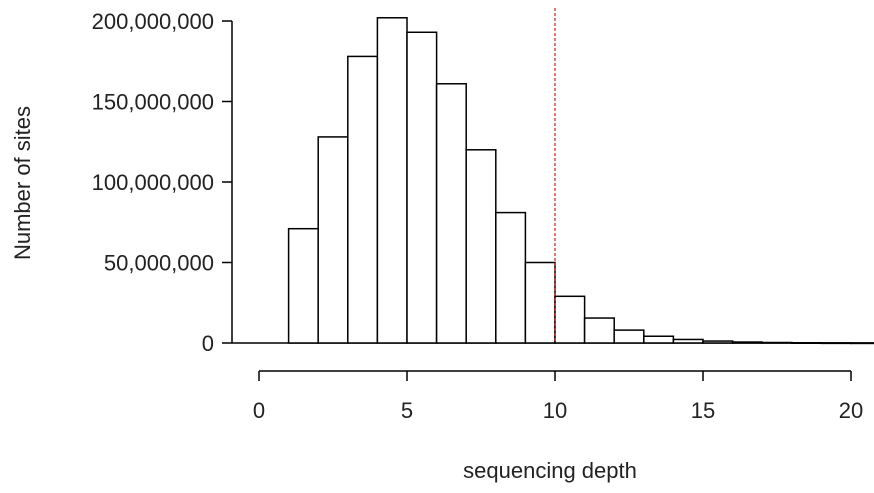 This screenshot has width=874, height=493. I want to click on x-axis: 0 5 10 15 20, so click(558, 396).